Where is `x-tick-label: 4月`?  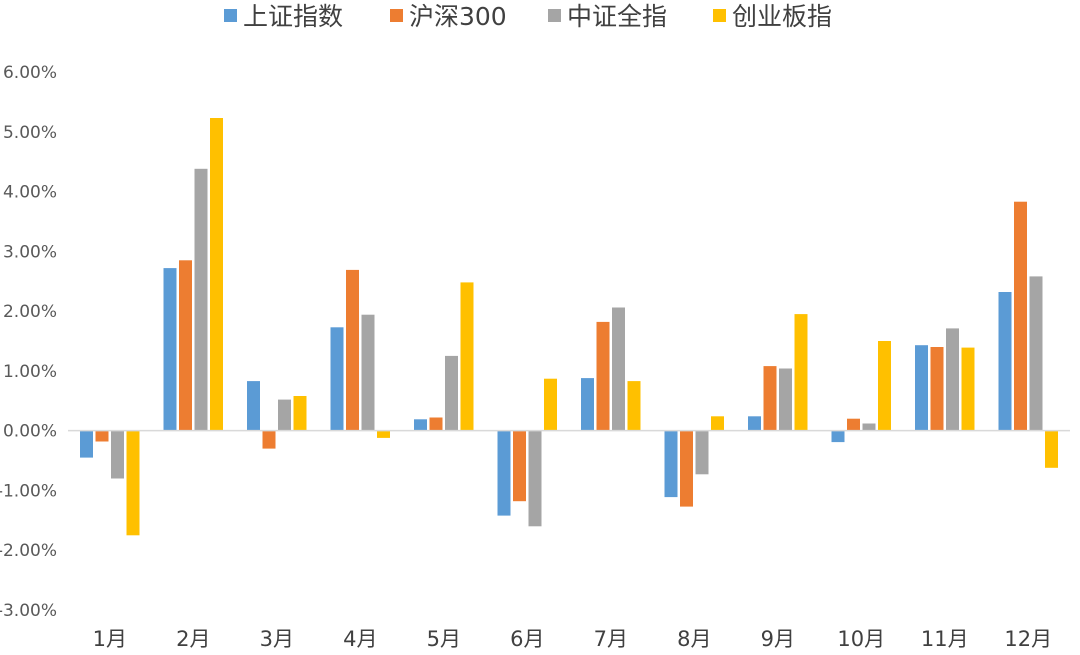
x-tick-label: 4月 is located at coordinates (360, 639).